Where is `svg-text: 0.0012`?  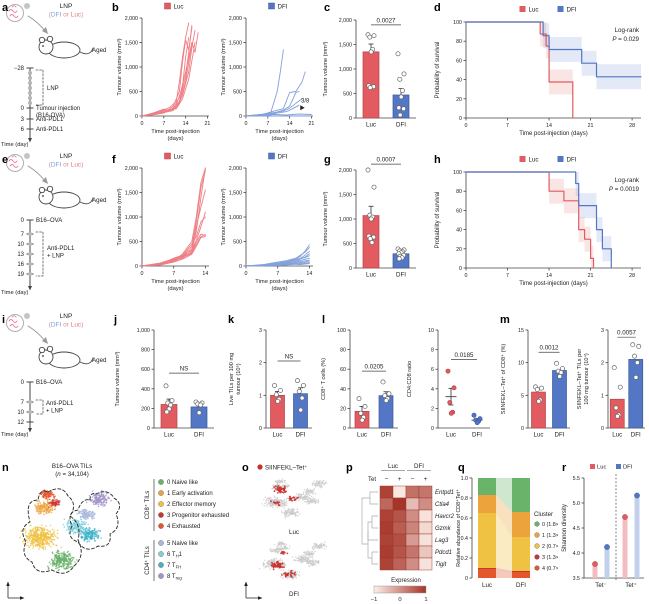
svg-text: 0.0012 is located at coordinates (549, 348).